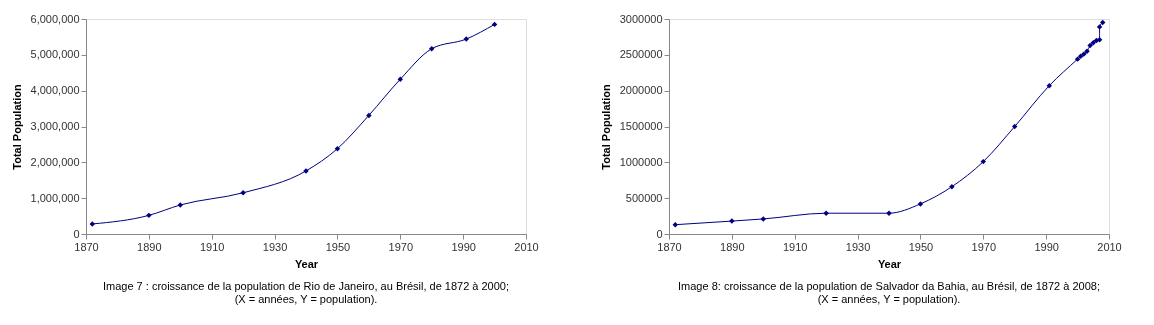 This screenshot has width=1154, height=325. What do you see at coordinates (306, 292) in the screenshot?
I see `text: Image 7 : croissance de la population de Rio de Janeiro, au Brésil, de 1872 à 2000; (X = années, Y = population).` at bounding box center [306, 292].